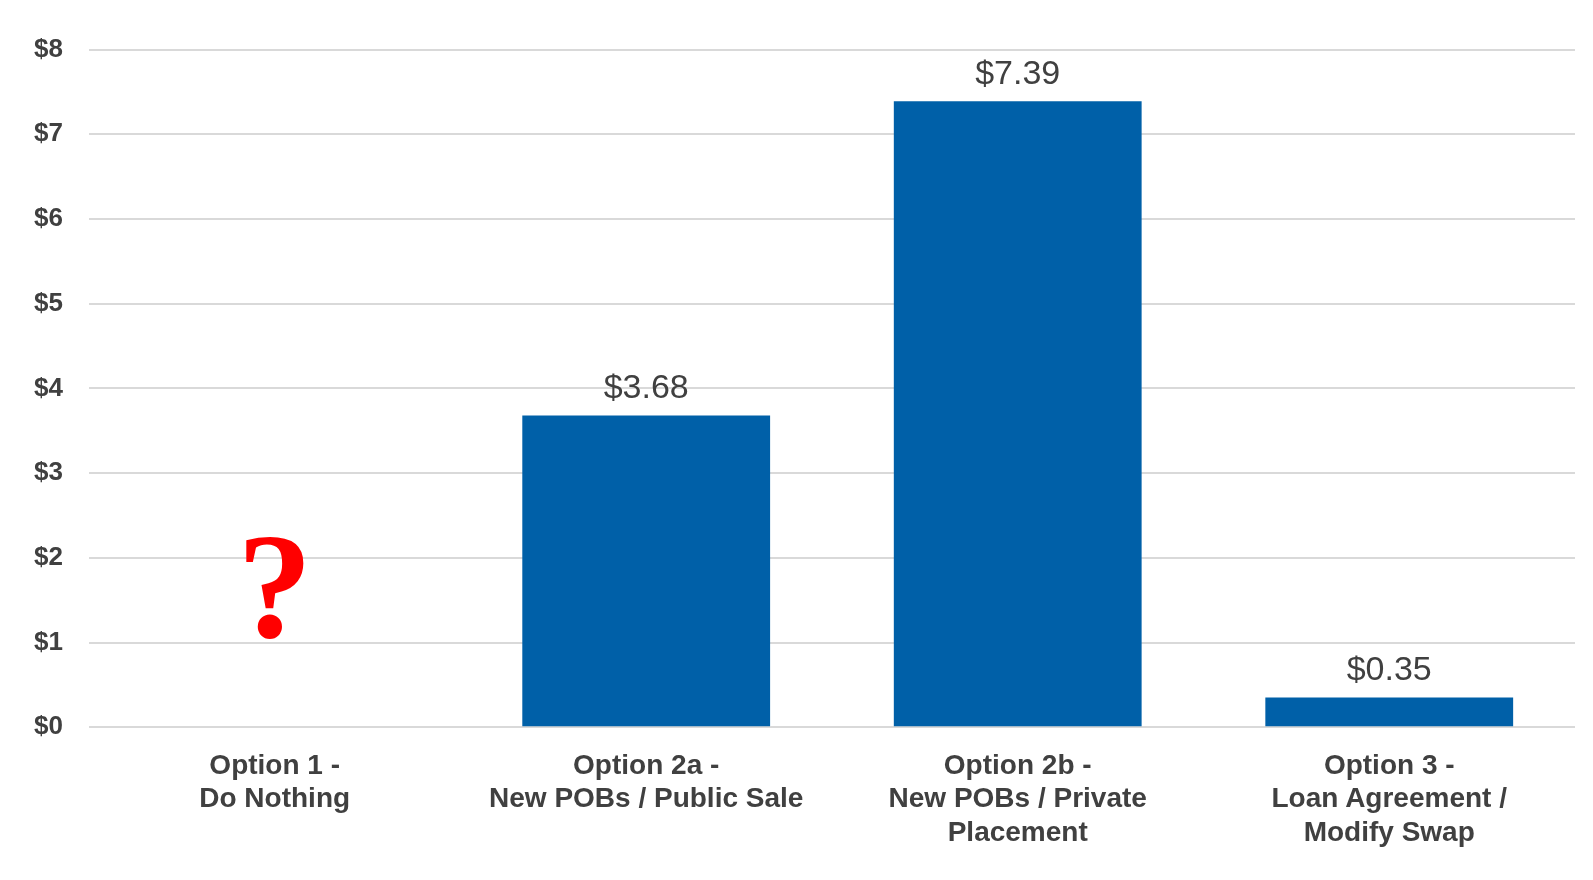 The image size is (1593, 880). I want to click on y-tick-label: $8, so click(48, 47).